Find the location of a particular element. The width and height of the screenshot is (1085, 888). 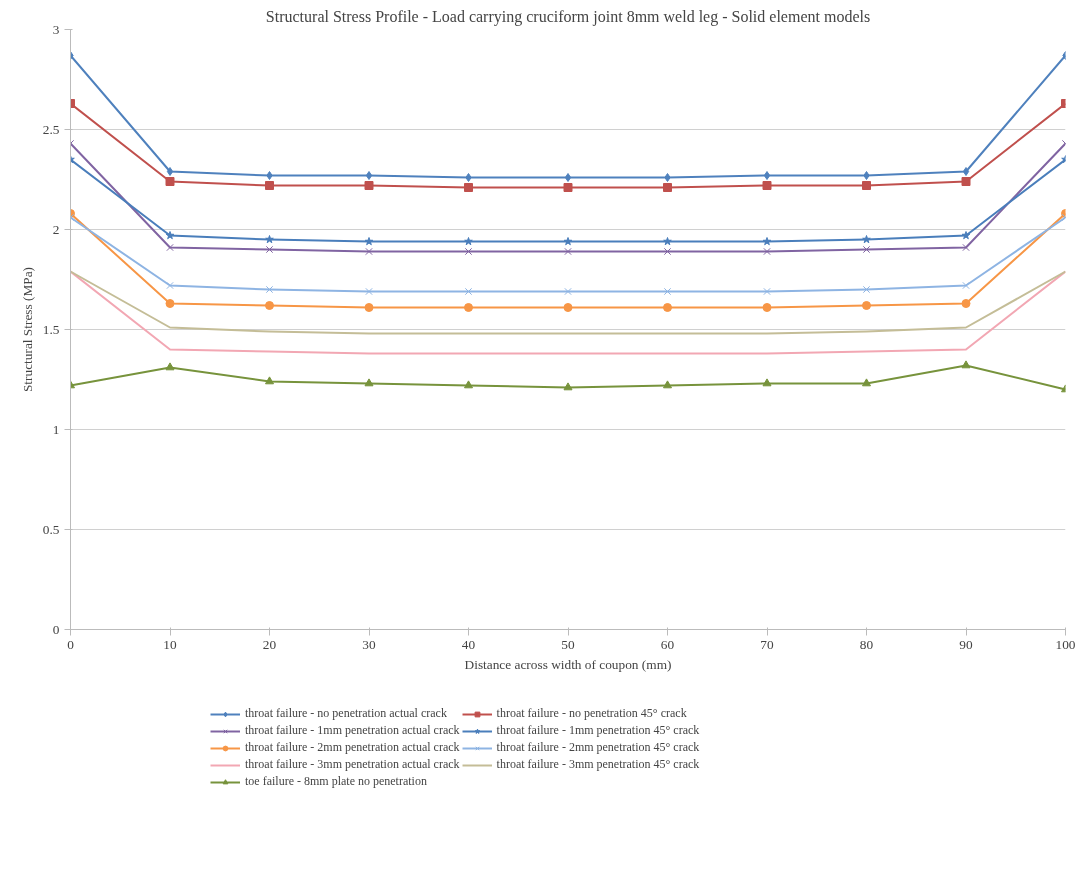

legend-label: toe failure - 8mm plate no penetration is located at coordinates (336, 781).